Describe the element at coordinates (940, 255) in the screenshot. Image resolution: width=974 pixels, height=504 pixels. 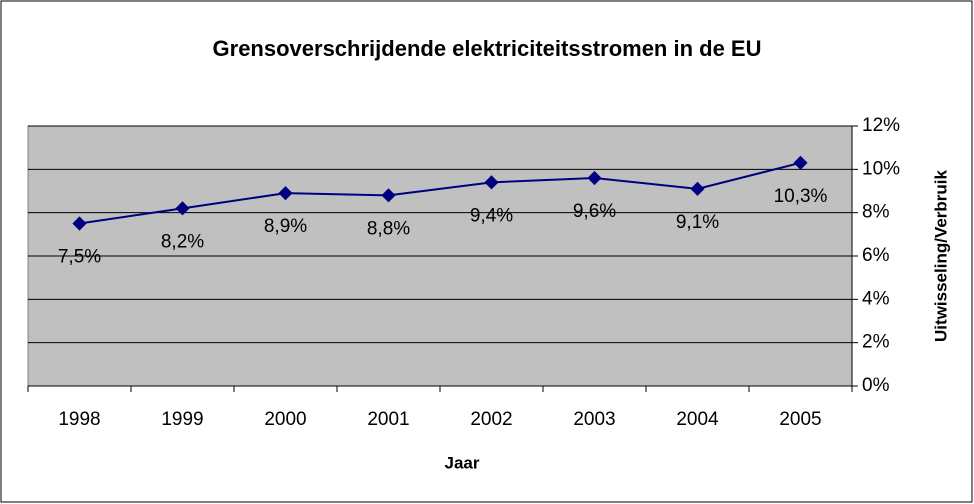
I see `y-axis-label: Uitwisseling/Verbruik` at that location.